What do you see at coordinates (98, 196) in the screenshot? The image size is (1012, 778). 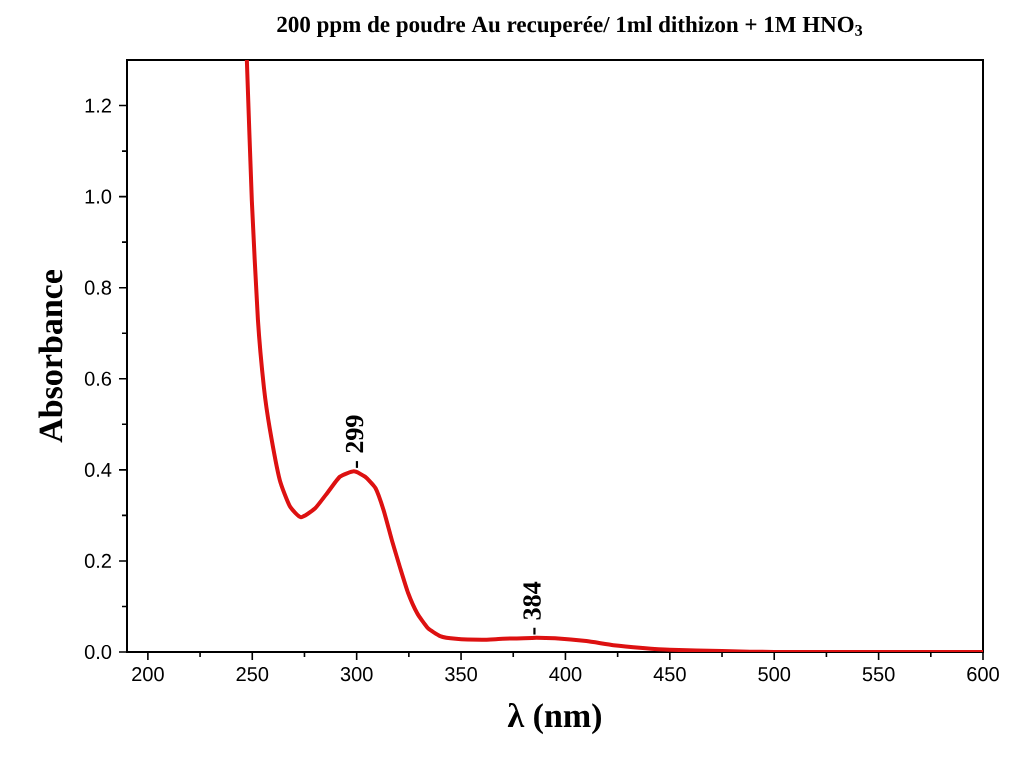 I see `y-tick-label: 1.0` at bounding box center [98, 196].